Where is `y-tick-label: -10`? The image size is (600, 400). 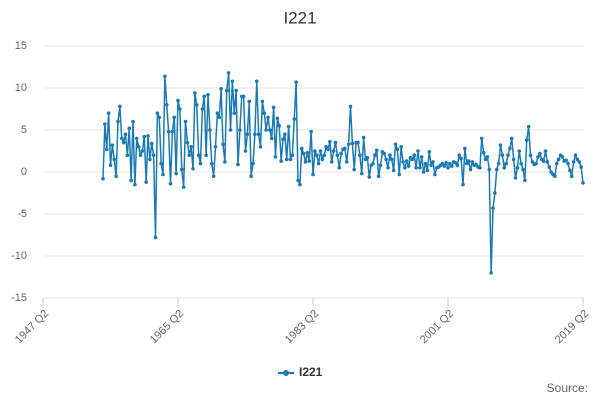
y-tick-label: -10 is located at coordinates (19, 256).